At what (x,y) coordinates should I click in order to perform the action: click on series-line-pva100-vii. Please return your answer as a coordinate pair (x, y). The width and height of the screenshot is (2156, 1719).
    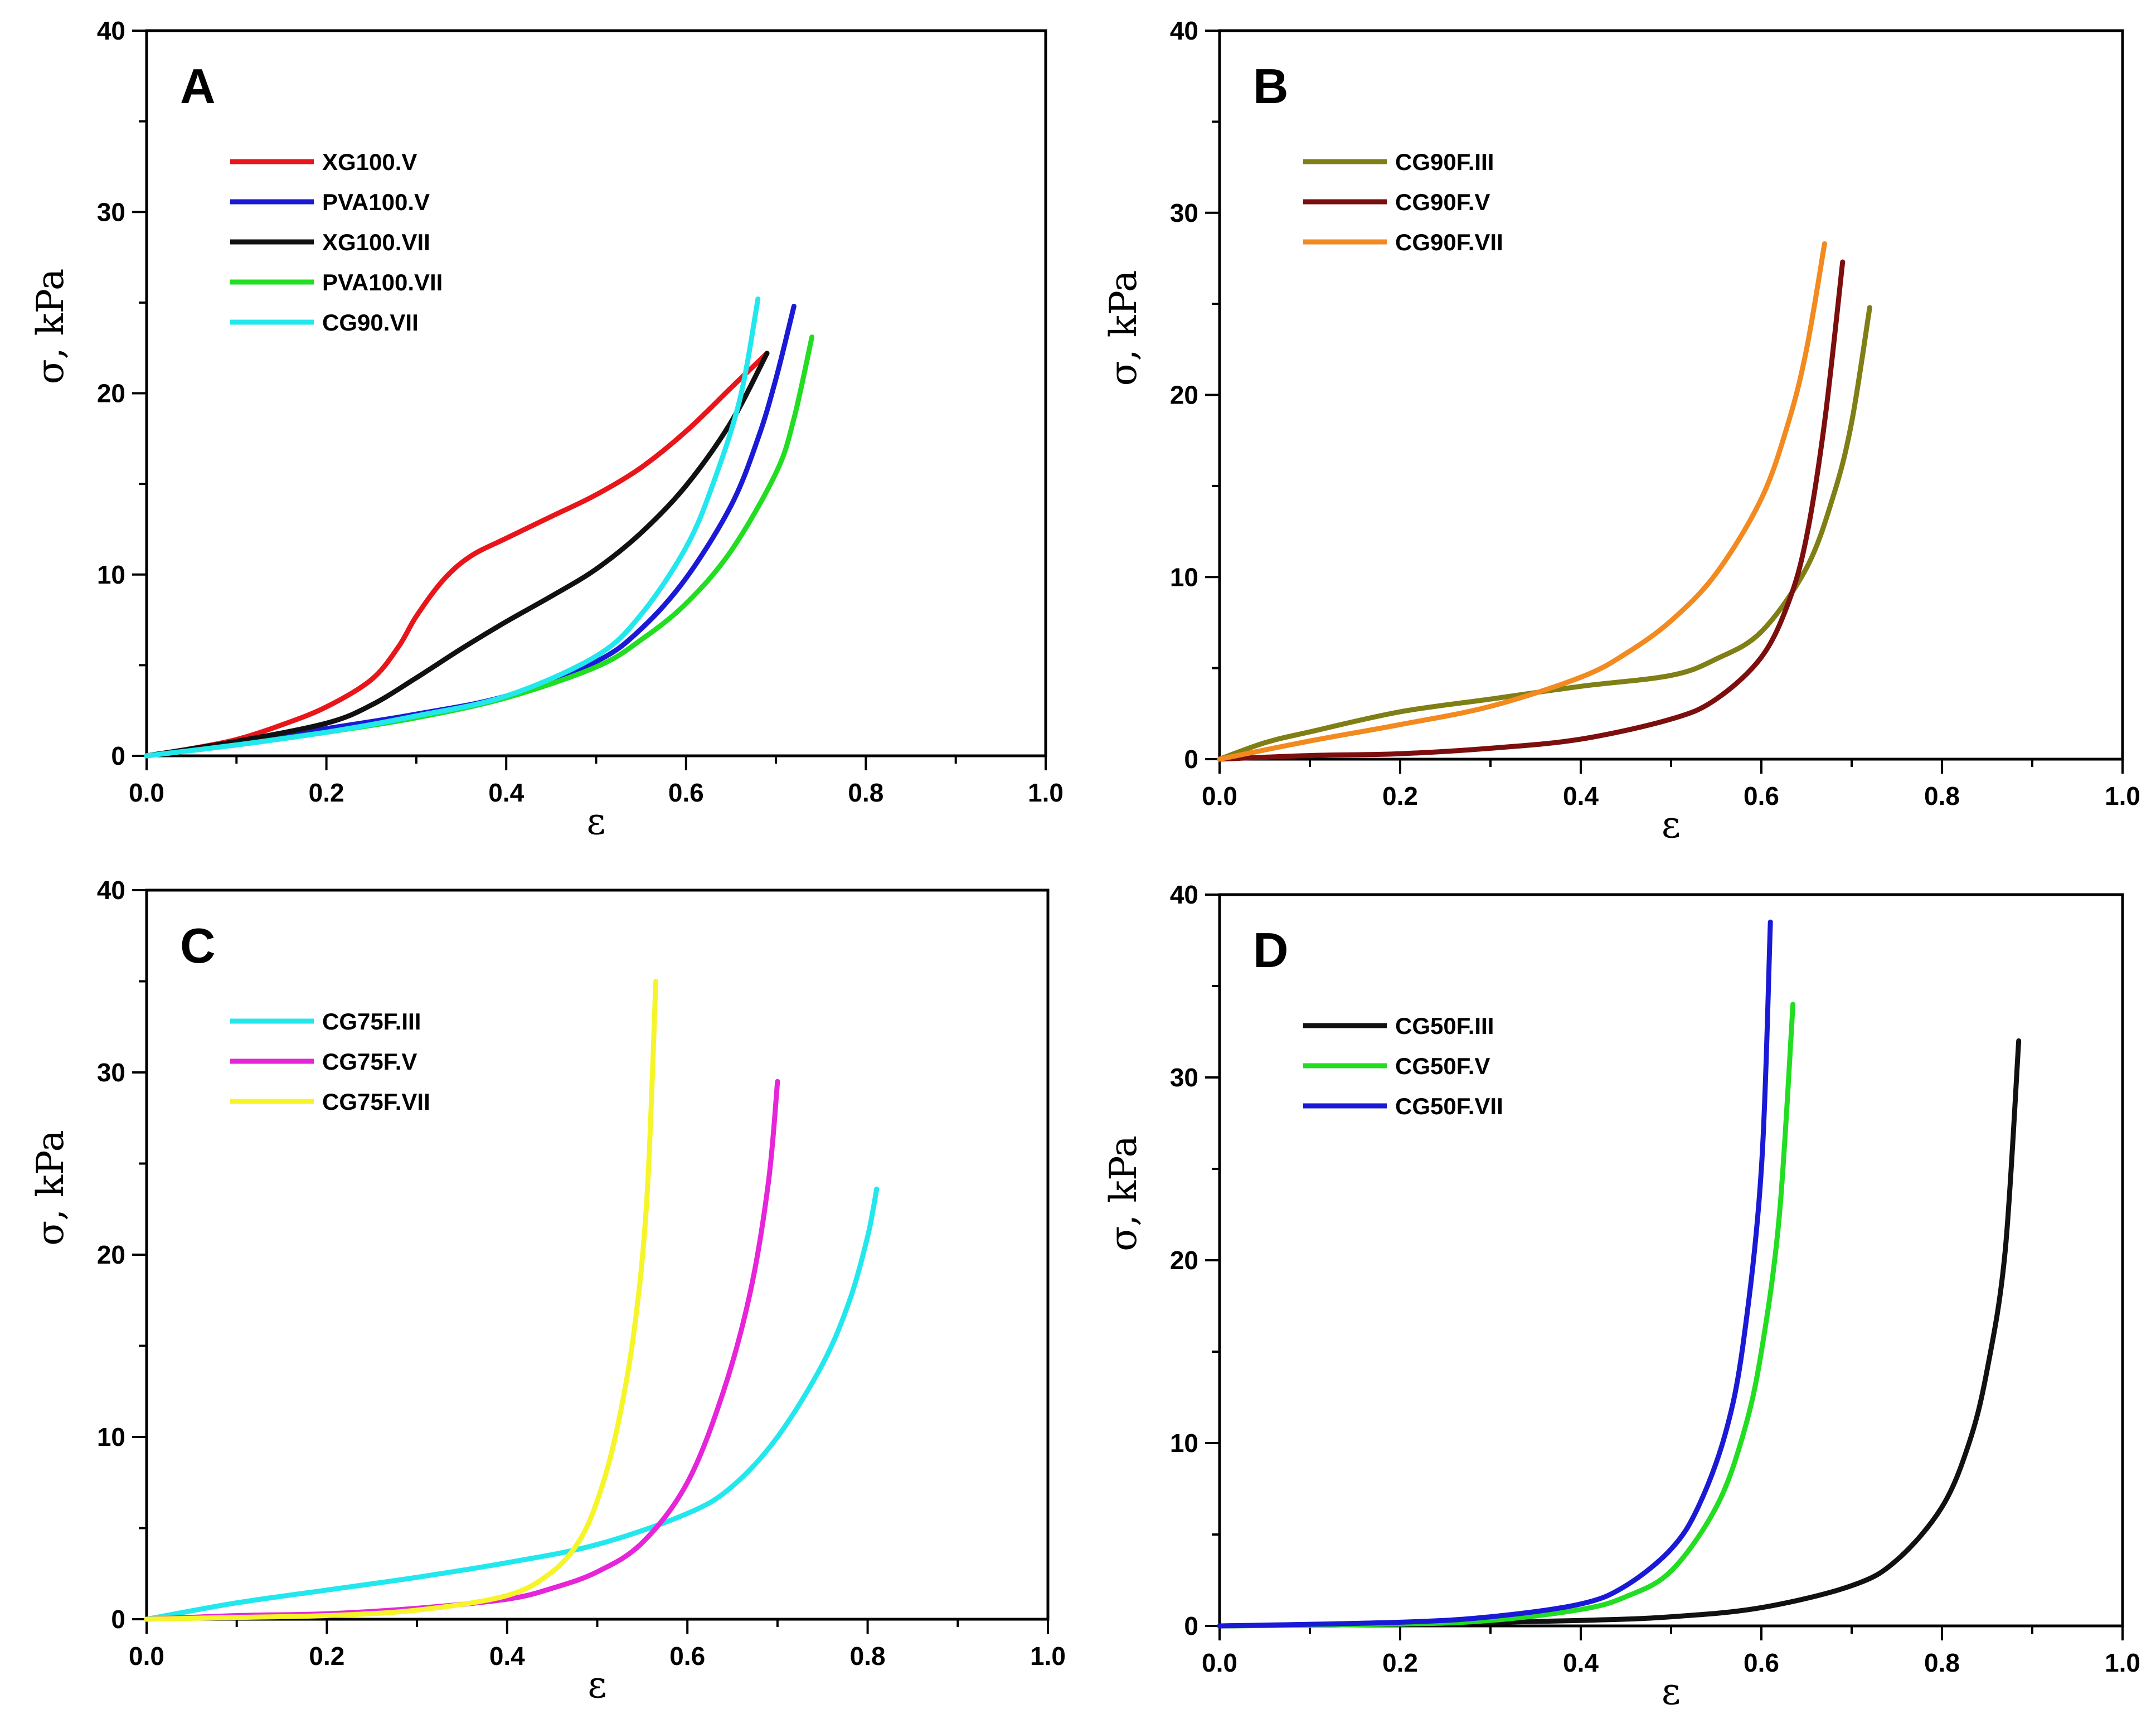
    Looking at the image, I should click on (479, 546).